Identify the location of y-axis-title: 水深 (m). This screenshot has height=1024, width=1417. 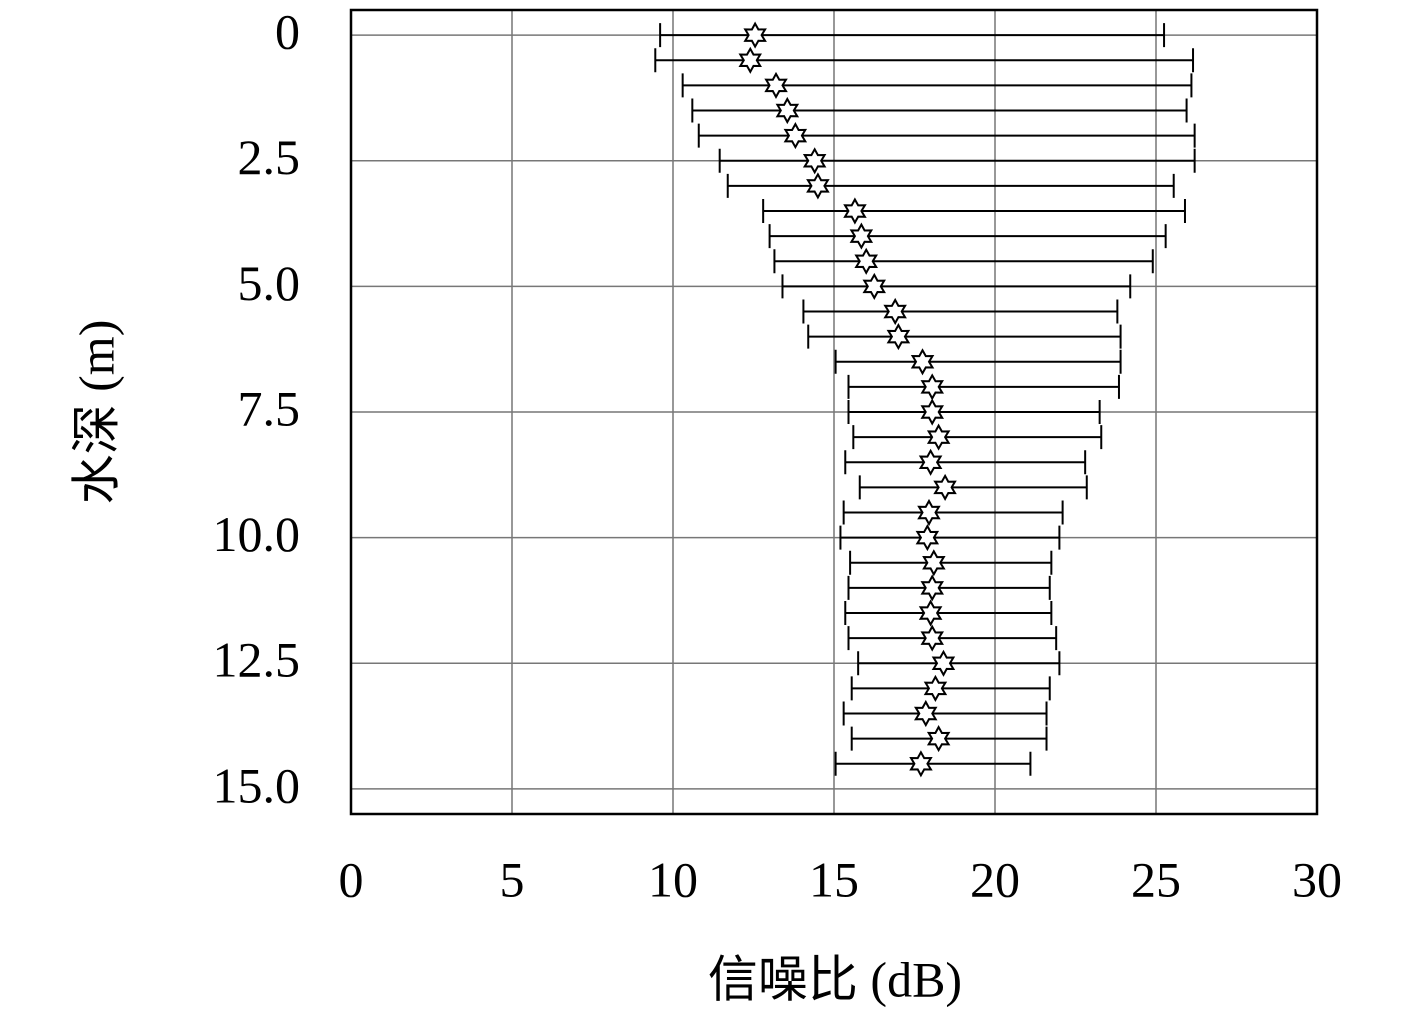
(96, 412).